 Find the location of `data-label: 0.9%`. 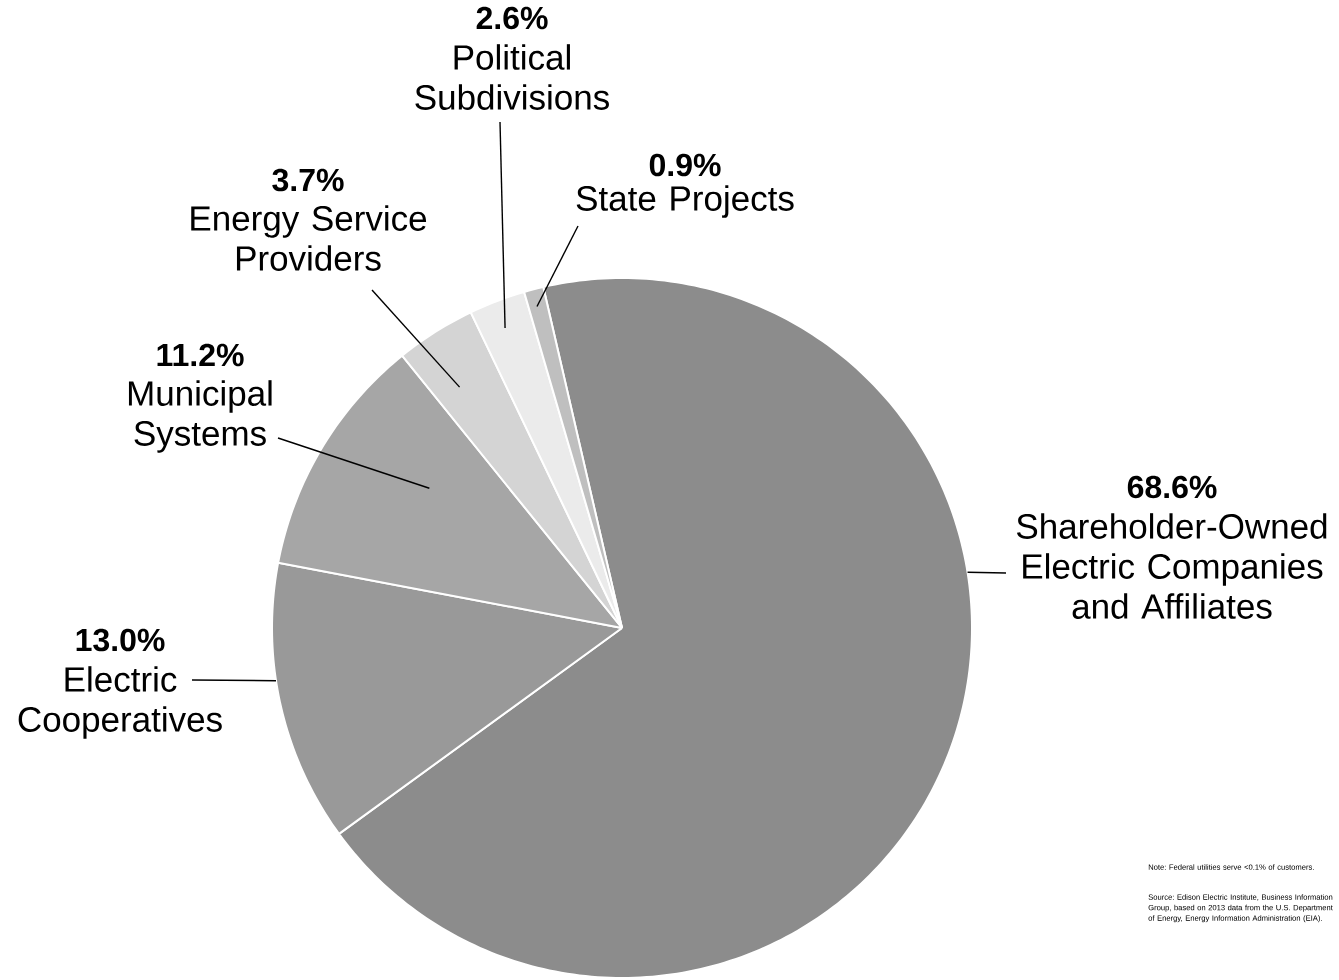

data-label: 0.9% is located at coordinates (685, 165).